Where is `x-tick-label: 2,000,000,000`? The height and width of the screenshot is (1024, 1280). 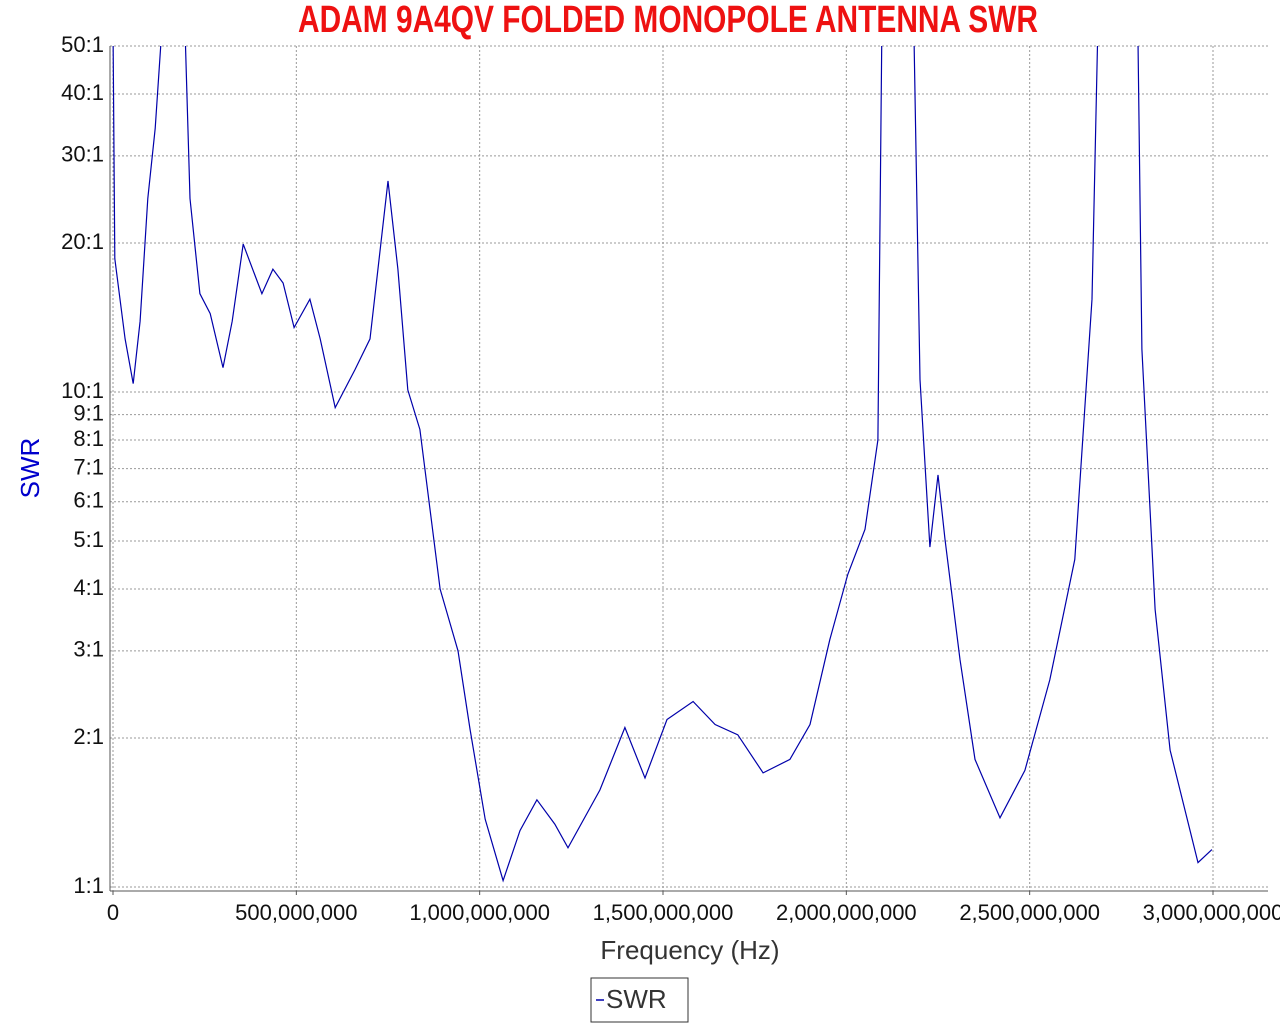 x-tick-label: 2,000,000,000 is located at coordinates (846, 912).